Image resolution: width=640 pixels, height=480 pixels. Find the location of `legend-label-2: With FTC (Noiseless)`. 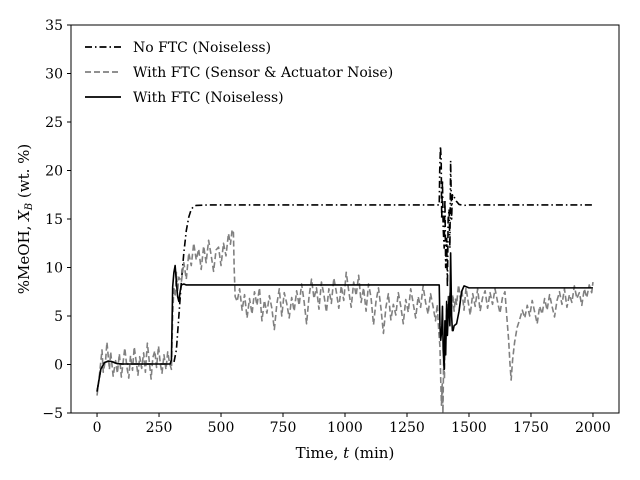

legend-label-2: With FTC (Noiseless) is located at coordinates (208, 98).